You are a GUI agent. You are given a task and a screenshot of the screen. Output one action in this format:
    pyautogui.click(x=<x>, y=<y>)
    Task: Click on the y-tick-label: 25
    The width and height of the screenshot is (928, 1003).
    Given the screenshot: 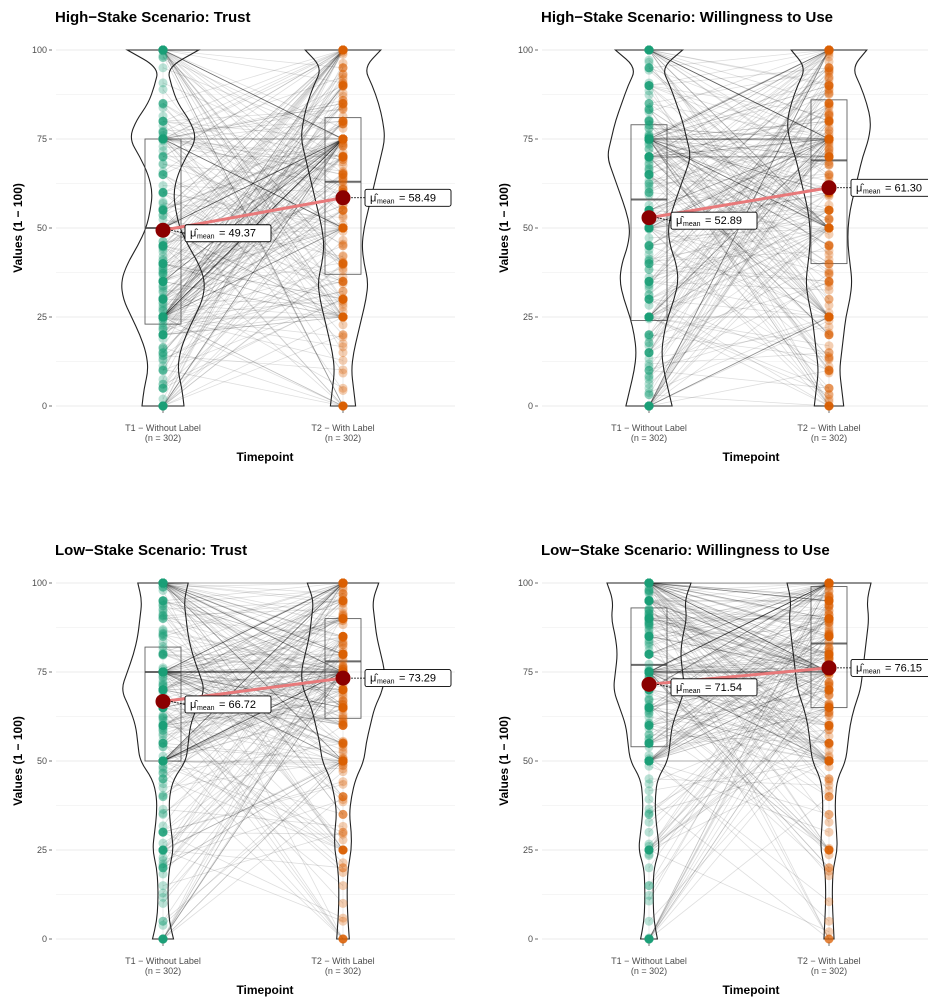 What is the action you would take?
    pyautogui.click(x=42, y=317)
    